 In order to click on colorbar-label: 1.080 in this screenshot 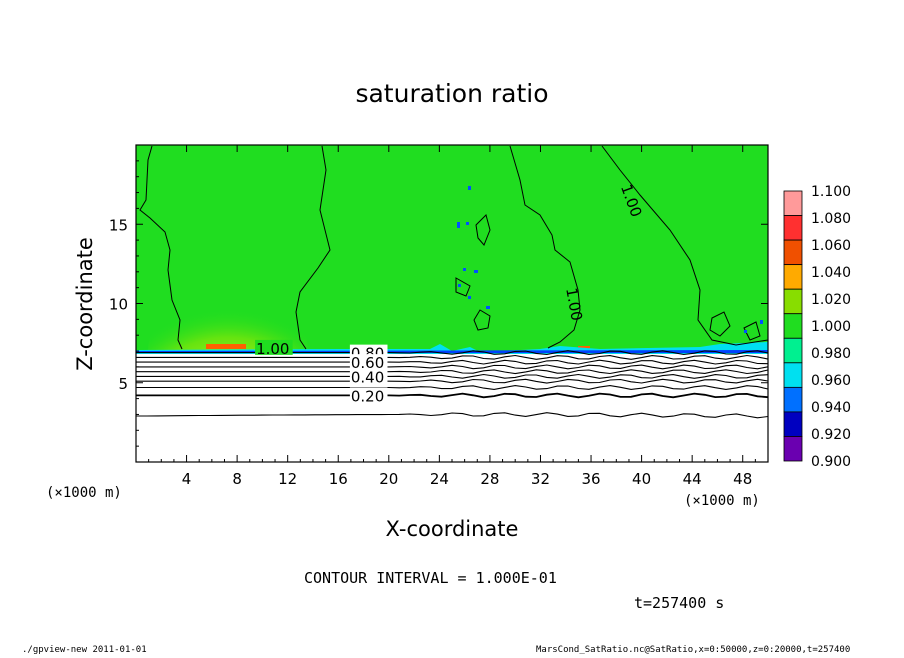, I will do `click(831, 219)`.